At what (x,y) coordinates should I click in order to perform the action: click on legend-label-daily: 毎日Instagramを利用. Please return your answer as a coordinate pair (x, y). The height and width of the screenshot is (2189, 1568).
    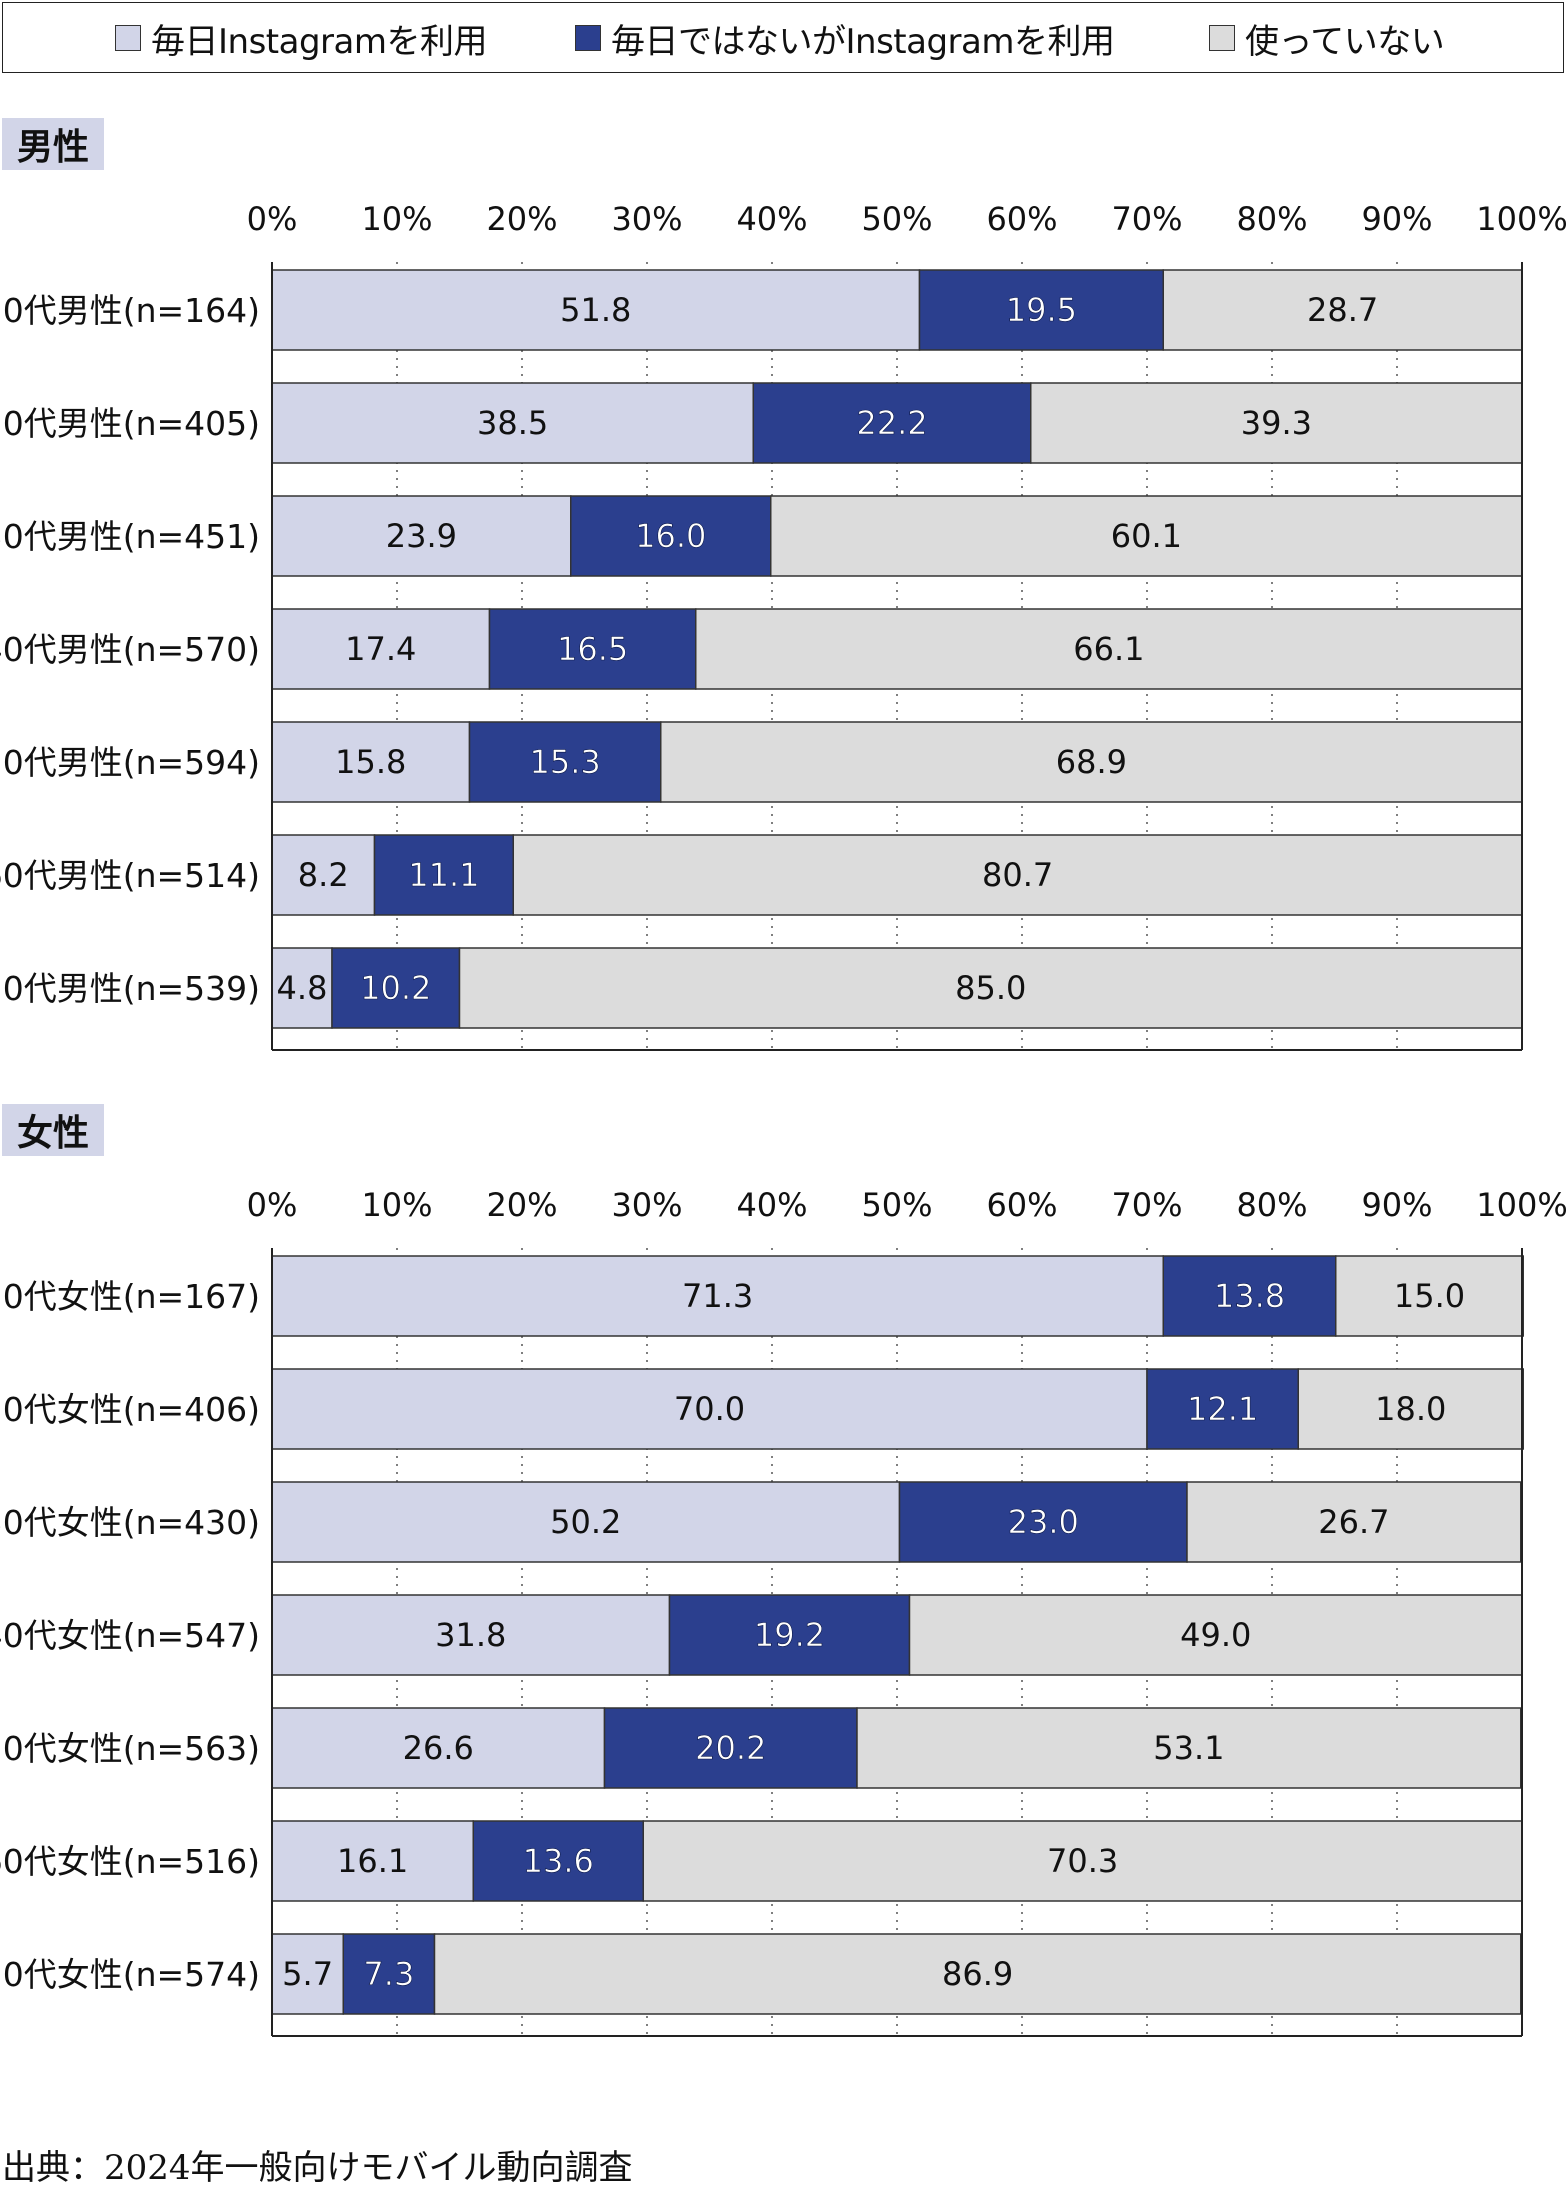
    Looking at the image, I should click on (319, 41).